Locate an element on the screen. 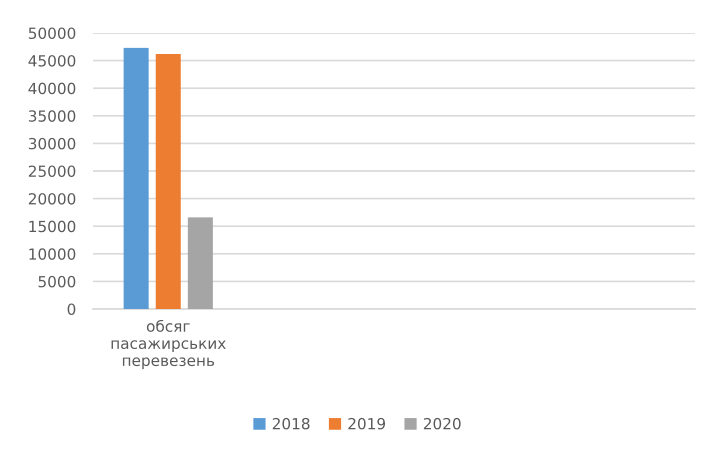  y-tick-label: 10000 is located at coordinates (52, 254).